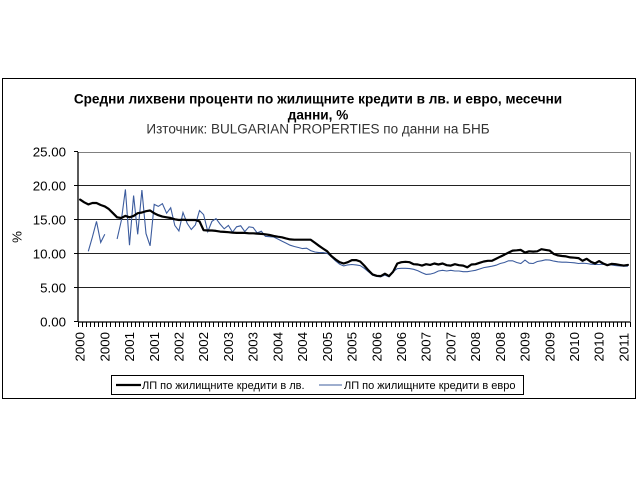  What do you see at coordinates (429, 386) in the screenshot?
I see `svg-text: ЛП по жилищните кредити в евро` at bounding box center [429, 386].